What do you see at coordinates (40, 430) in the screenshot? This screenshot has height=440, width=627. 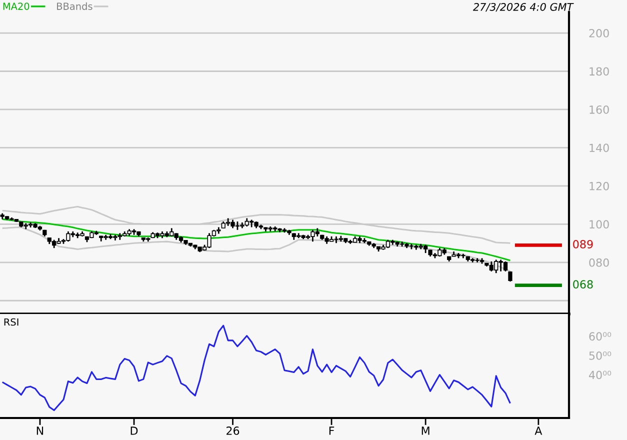 I see `x-tick-label: N` at bounding box center [40, 430].